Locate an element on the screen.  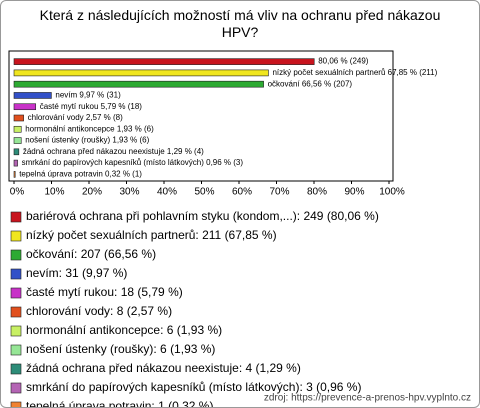
legend-label: časté mytí rukou: 18 (5,79 %) is located at coordinates (104, 292).